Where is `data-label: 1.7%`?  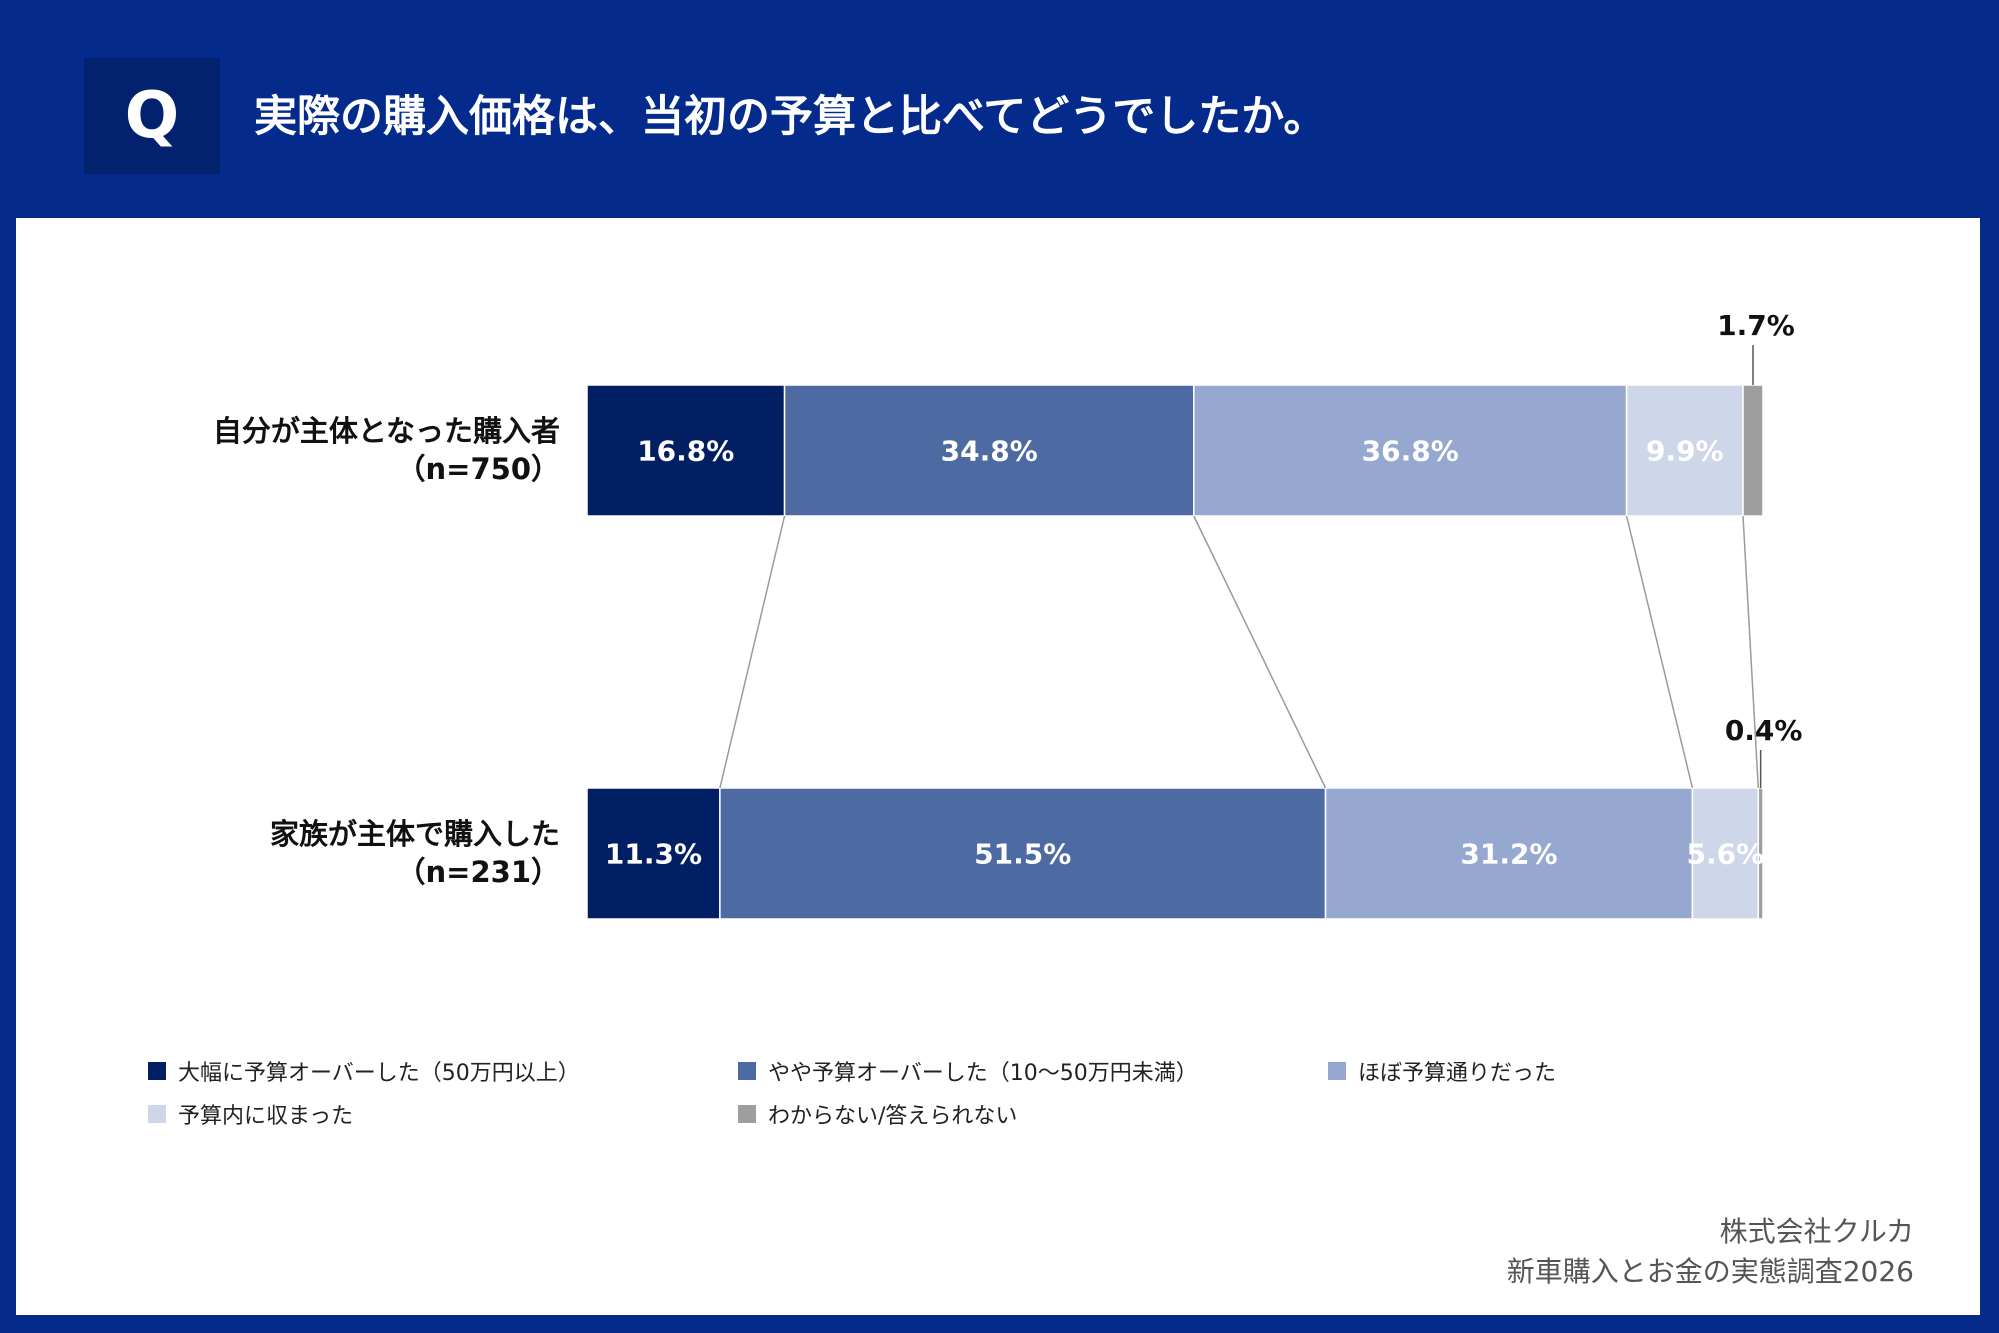 data-label: 1.7% is located at coordinates (1756, 325).